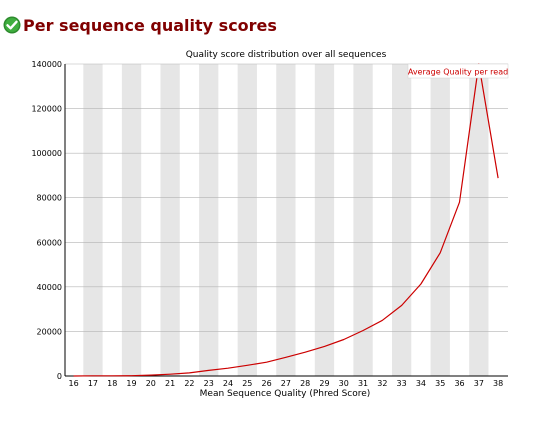  I want to click on y-tick-label: 40000, so click(49, 287).